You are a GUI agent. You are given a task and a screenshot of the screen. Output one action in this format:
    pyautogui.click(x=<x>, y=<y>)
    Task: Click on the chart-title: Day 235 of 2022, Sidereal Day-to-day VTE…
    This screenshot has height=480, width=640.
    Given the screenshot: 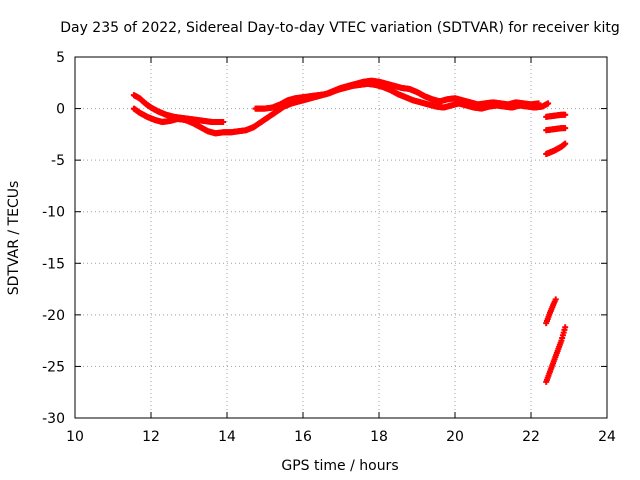 What is the action you would take?
    pyautogui.click(x=340, y=28)
    